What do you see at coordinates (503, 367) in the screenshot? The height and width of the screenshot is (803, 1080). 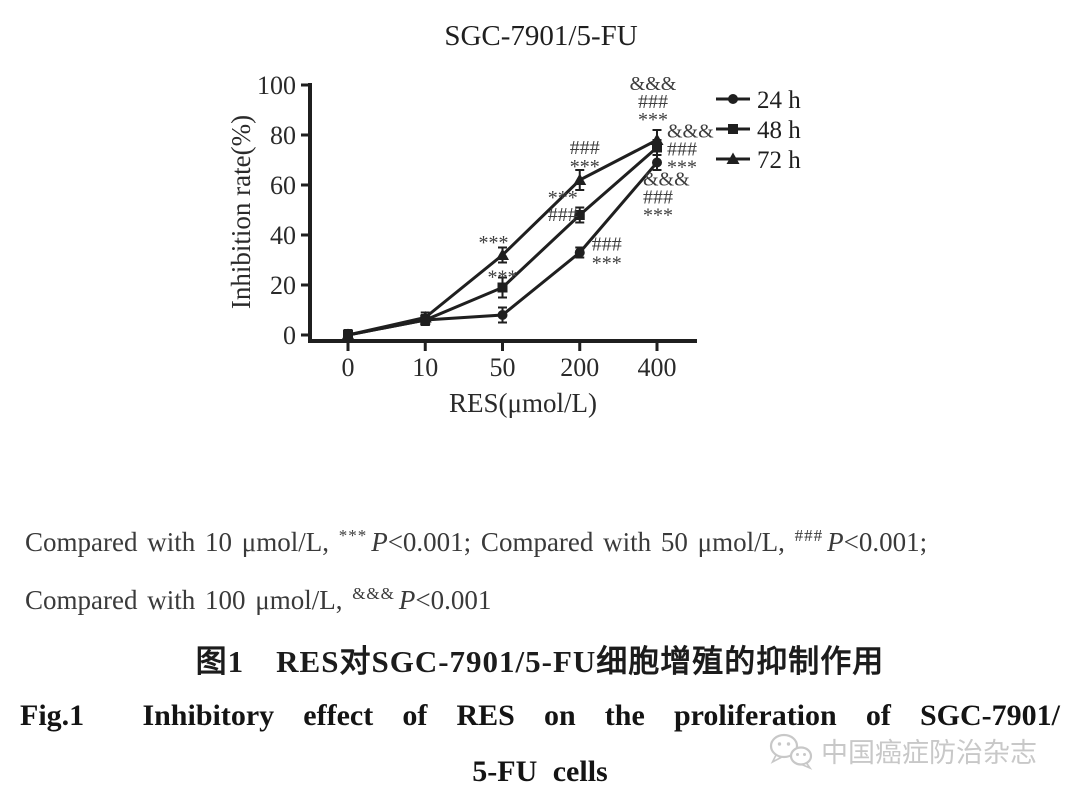 I see `x-tick-label: 50` at bounding box center [503, 367].